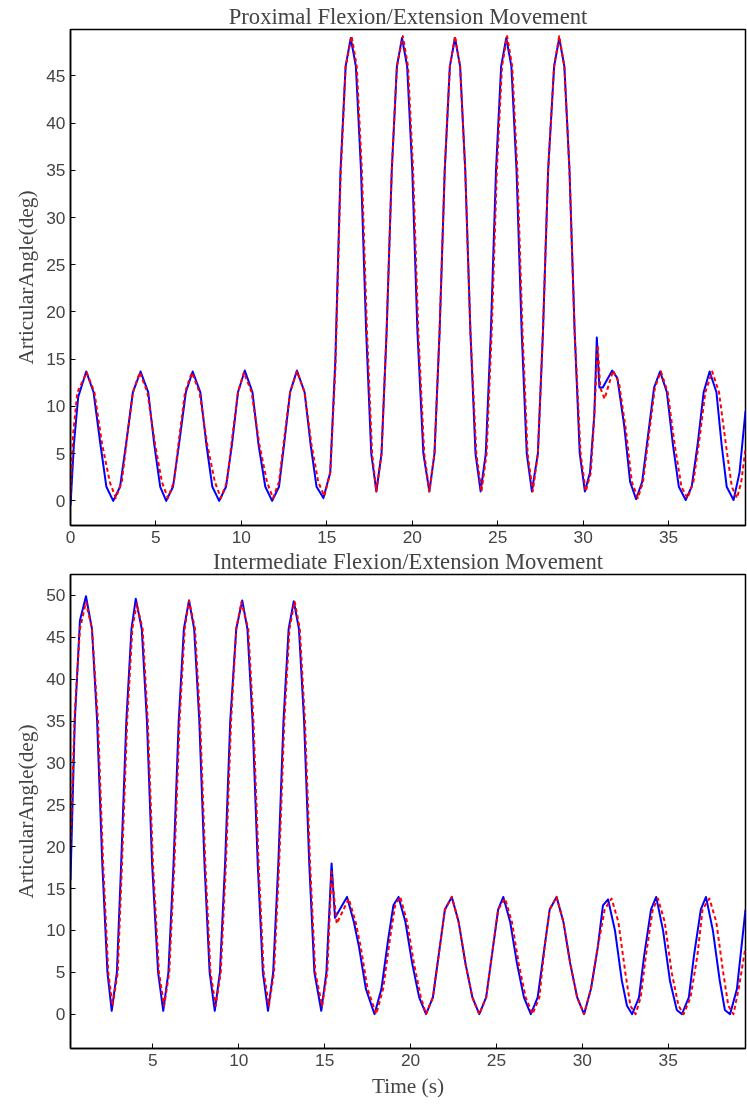 The height and width of the screenshot is (1106, 747). I want to click on chart-title: Proximal Flexion/Extension Movement, so click(408, 16).